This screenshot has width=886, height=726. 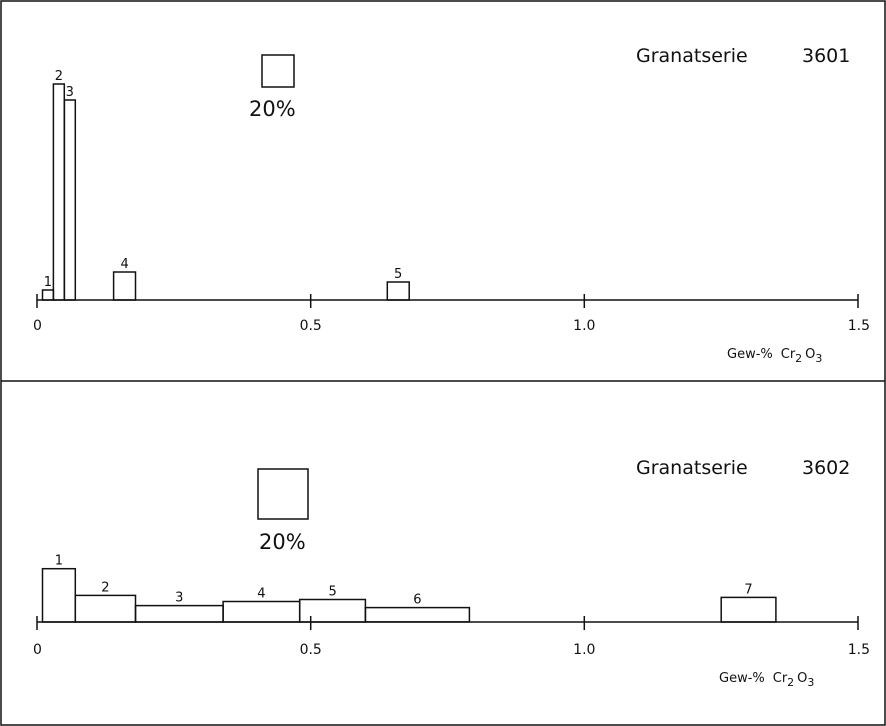 What do you see at coordinates (826, 468) in the screenshot?
I see `panel-series-id: 3602` at bounding box center [826, 468].